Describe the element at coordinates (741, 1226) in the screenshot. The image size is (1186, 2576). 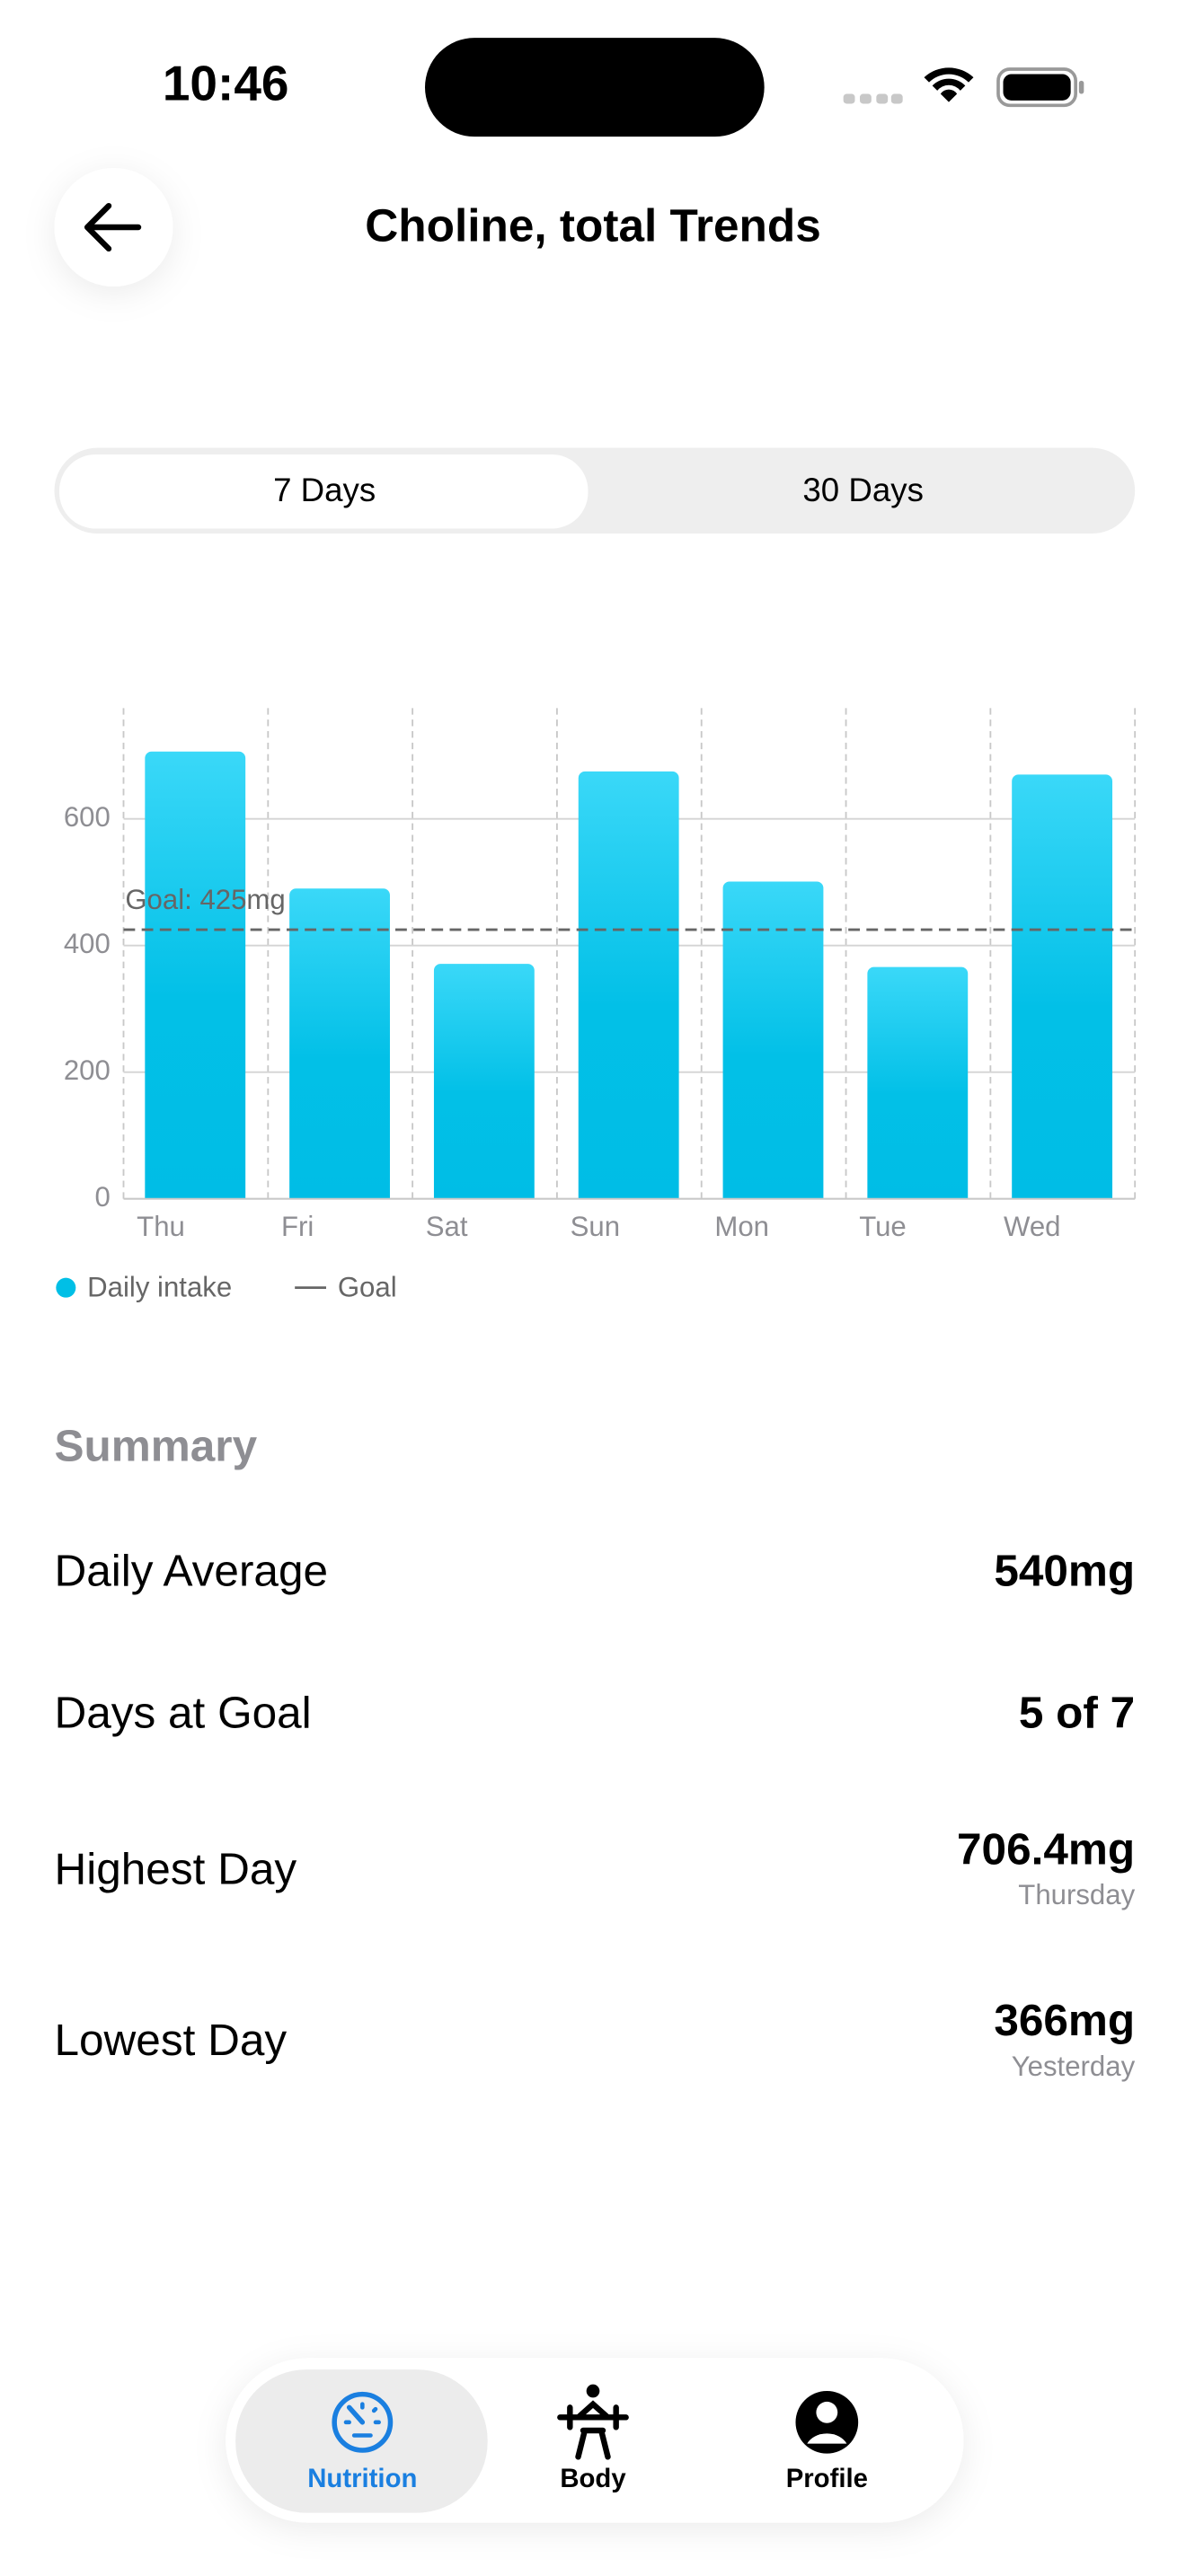
I see `x-tick-label: Mon` at that location.